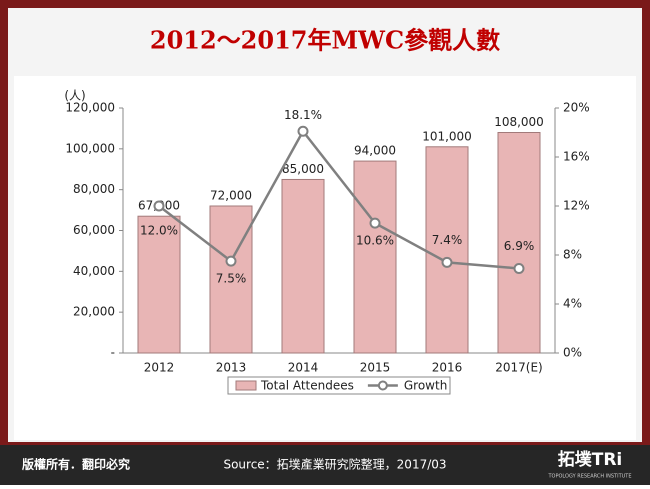 The image size is (650, 489). Describe the element at coordinates (231, 368) in the screenshot. I see `x-tick-label: 2013` at that location.